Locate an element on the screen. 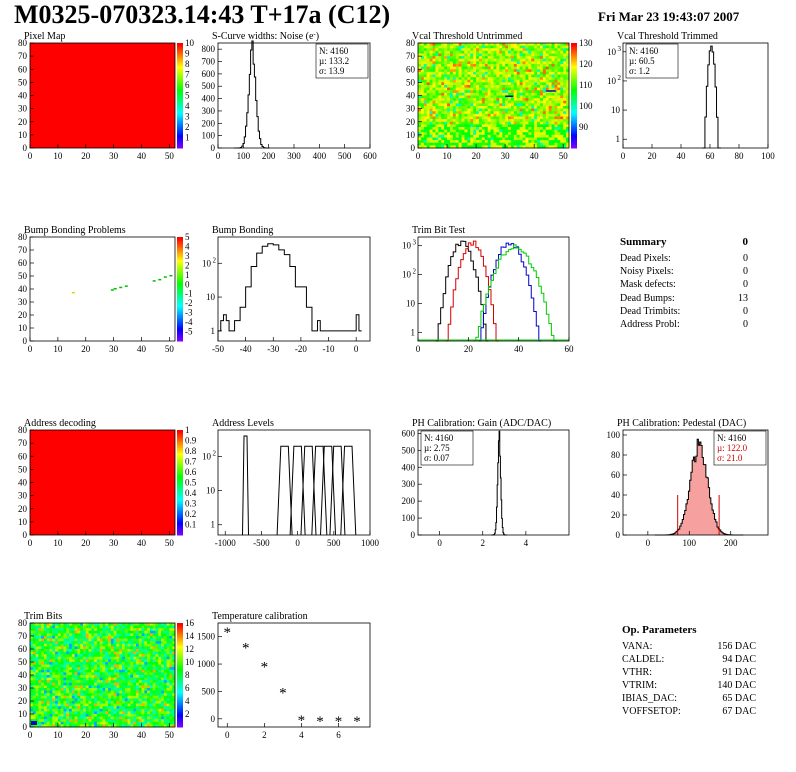  y-tick-label: 100 is located at coordinates (209, 136).